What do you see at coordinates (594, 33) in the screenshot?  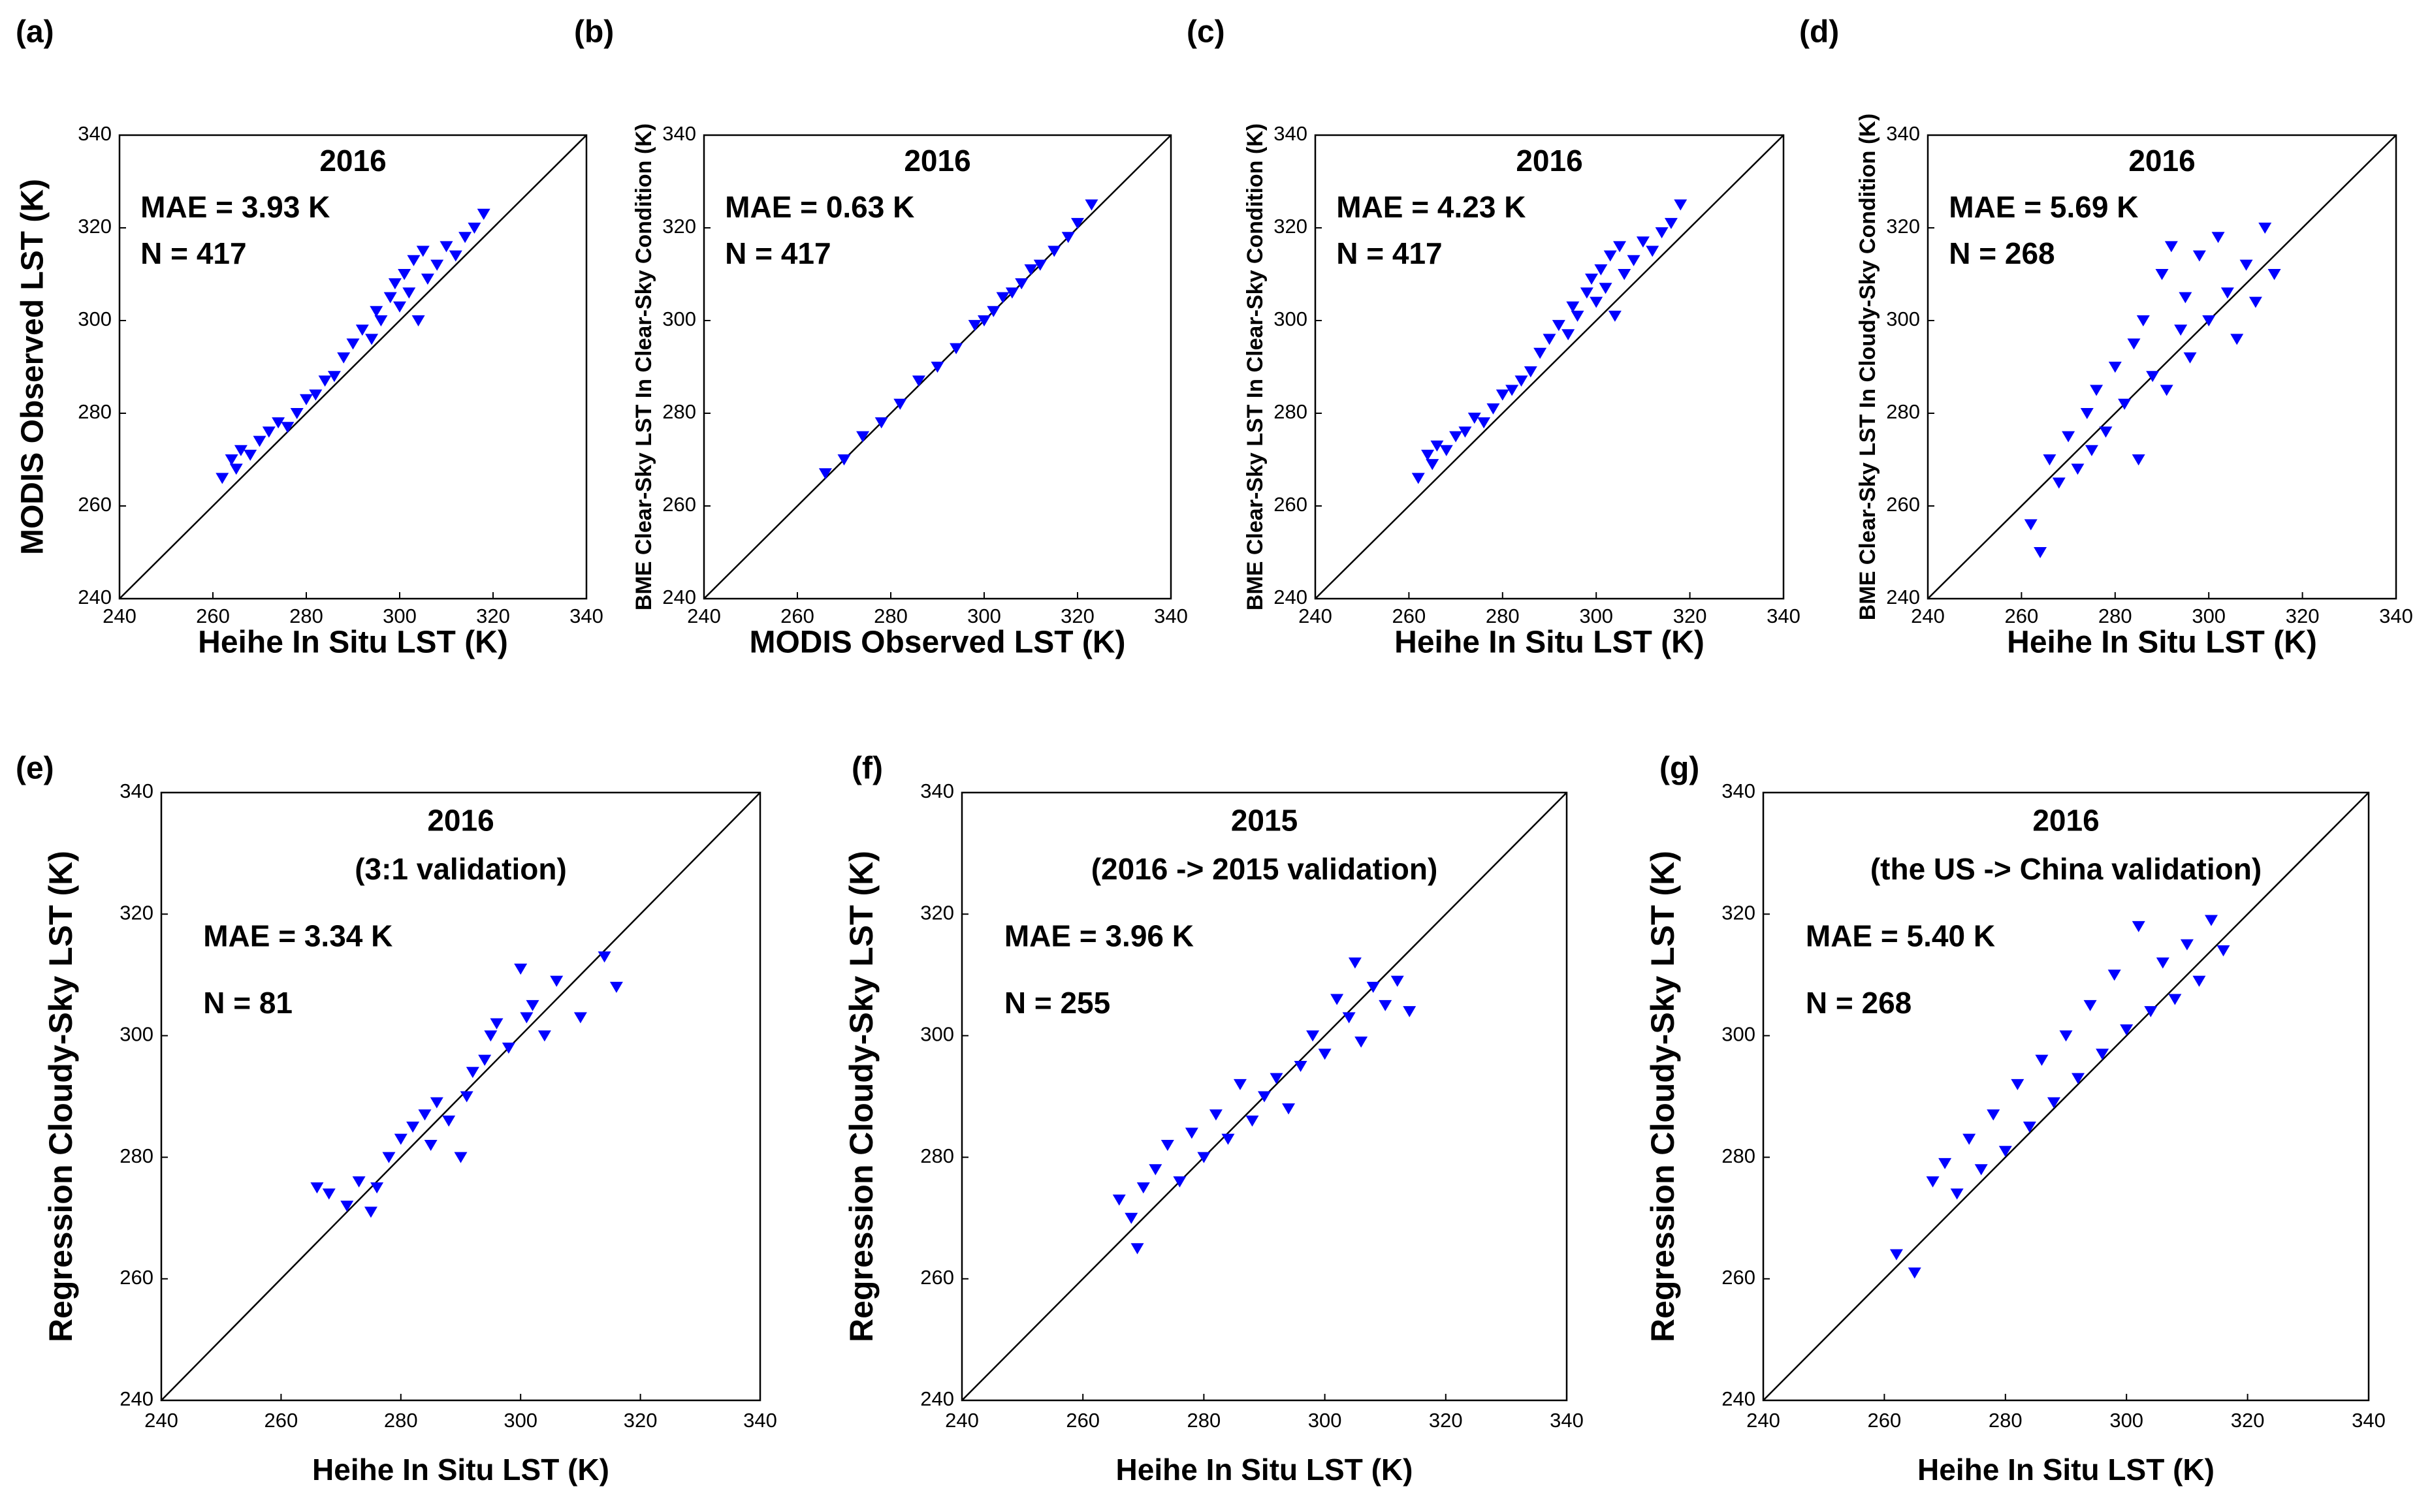 I see `panel-label: (b)` at bounding box center [594, 33].